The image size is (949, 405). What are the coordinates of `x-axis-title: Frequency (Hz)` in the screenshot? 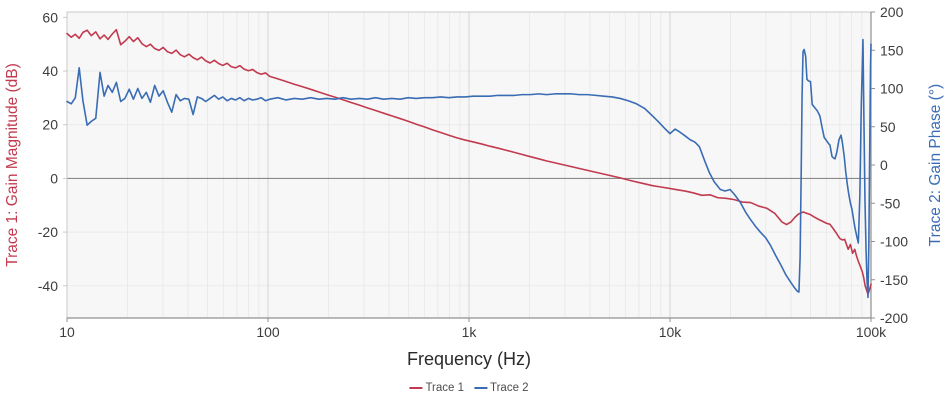 It's located at (469, 359).